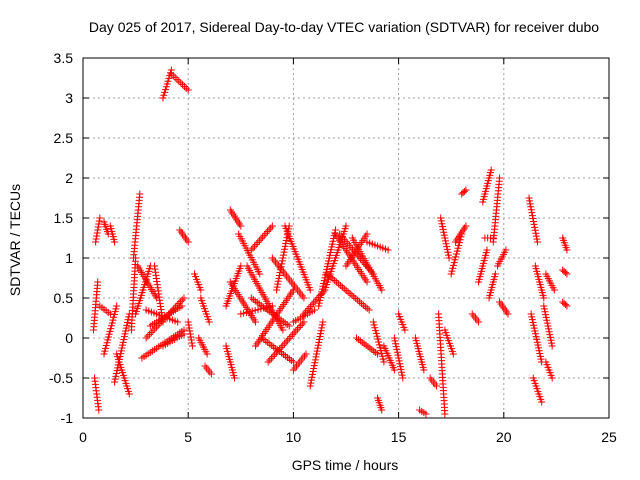 The height and width of the screenshot is (480, 640). What do you see at coordinates (64, 58) in the screenshot?
I see `y-tick-label: 3.5` at bounding box center [64, 58].